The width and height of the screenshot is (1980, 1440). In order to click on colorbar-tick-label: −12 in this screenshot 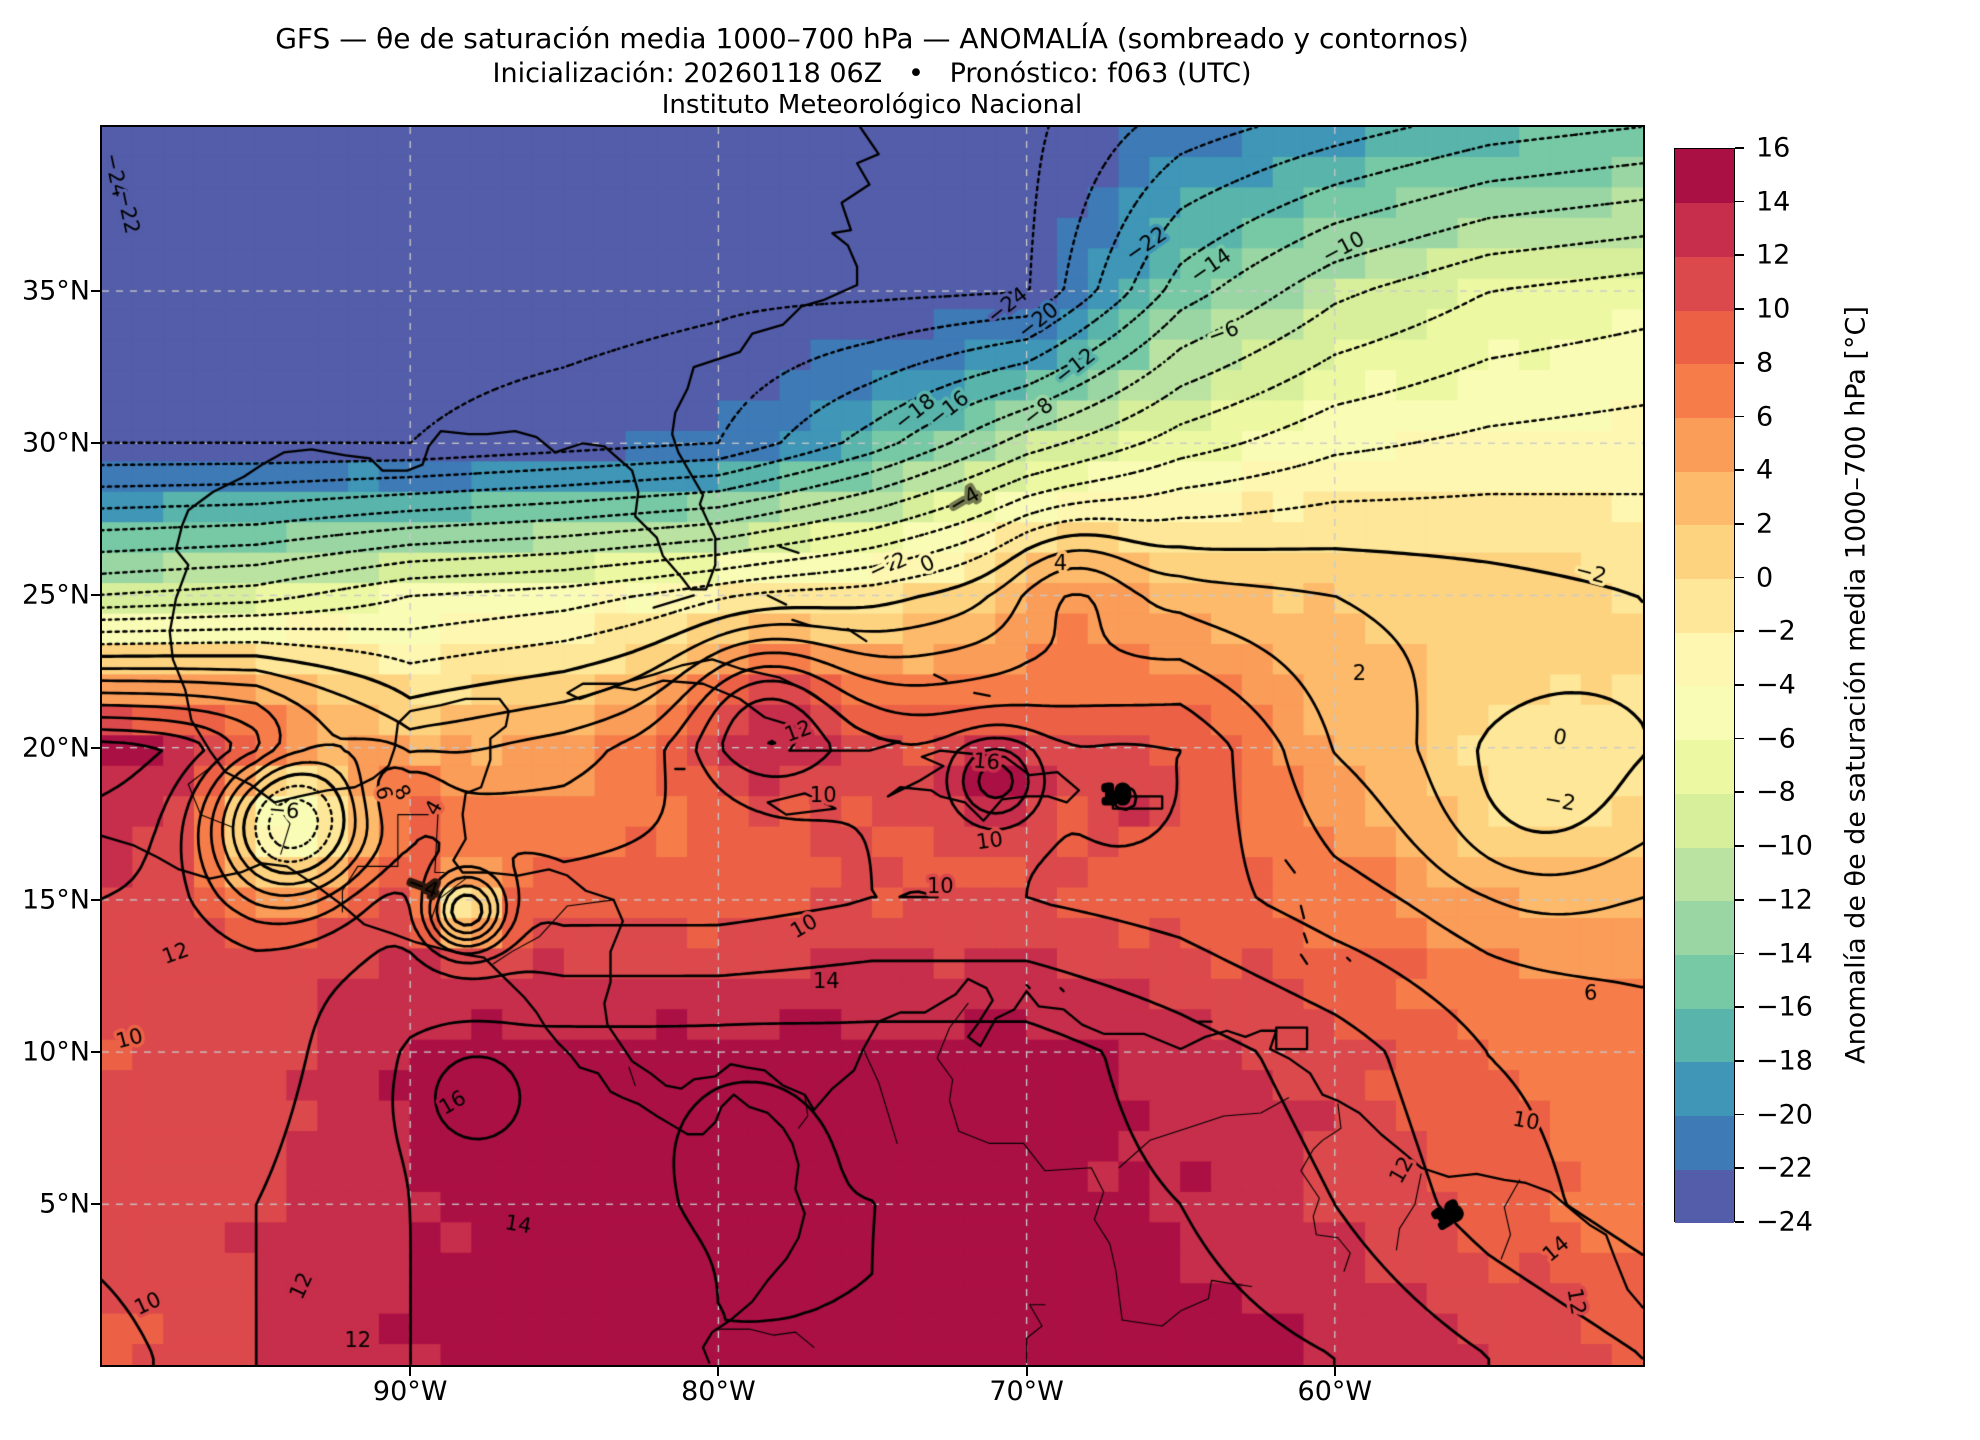, I will do `click(1784, 900)`.